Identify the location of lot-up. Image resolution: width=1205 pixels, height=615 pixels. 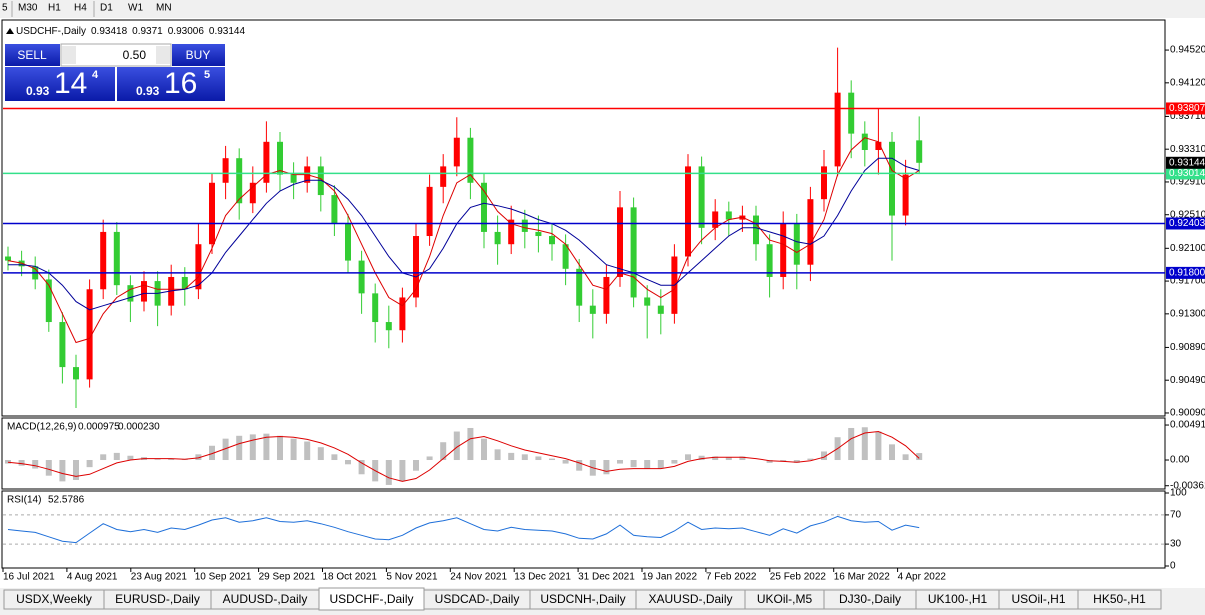
(163, 55).